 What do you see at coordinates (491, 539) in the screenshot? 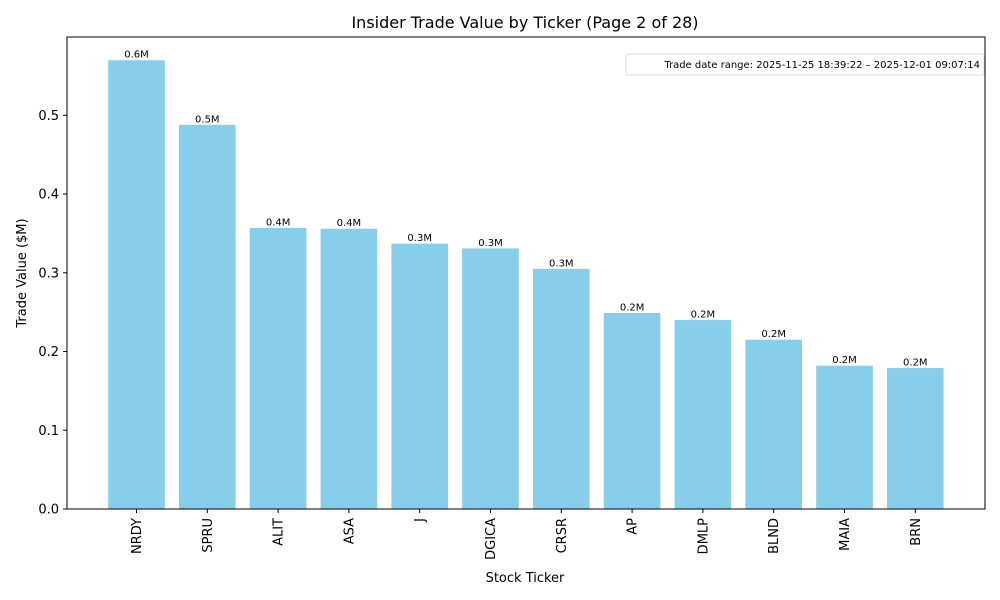
I see `x-tick-label: DGICA` at bounding box center [491, 539].